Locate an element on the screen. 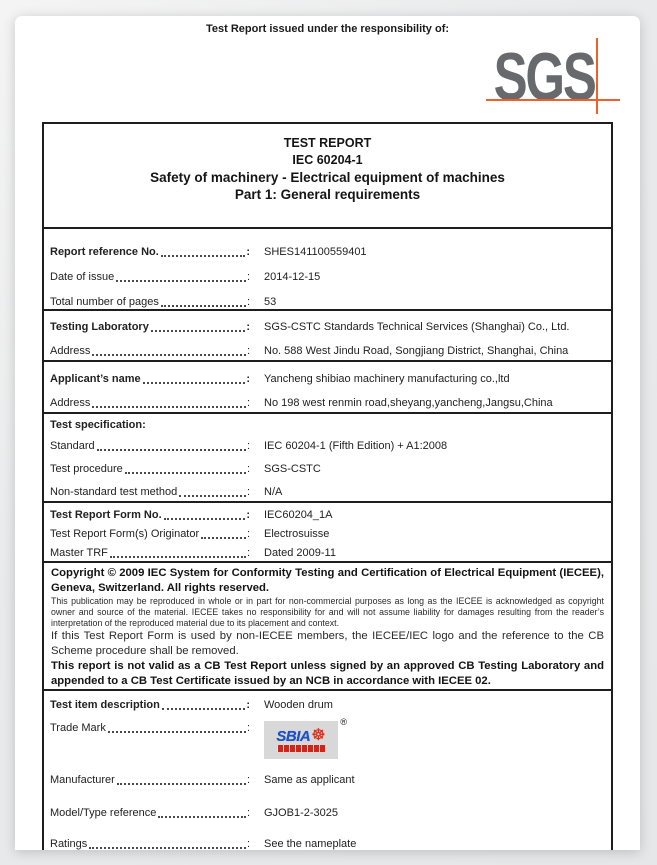 This screenshot has width=657, height=865. field-value: Same as applicant is located at coordinates (309, 780).